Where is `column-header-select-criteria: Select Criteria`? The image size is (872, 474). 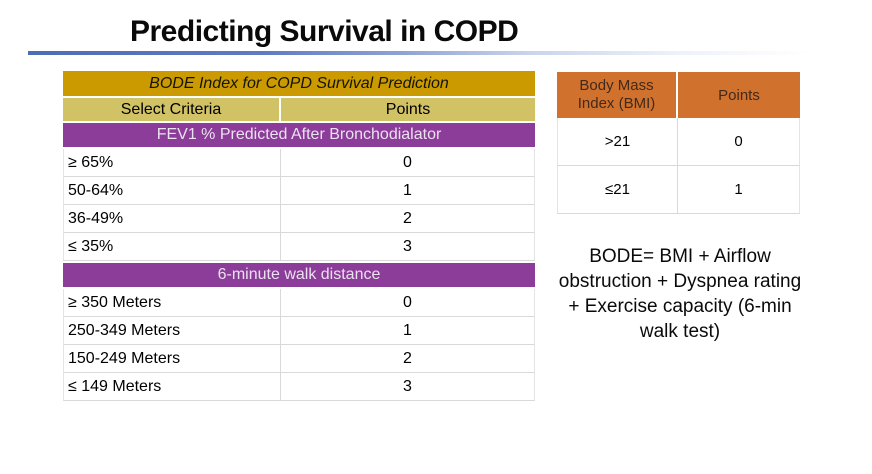
column-header-select-criteria: Select Criteria is located at coordinates (171, 109).